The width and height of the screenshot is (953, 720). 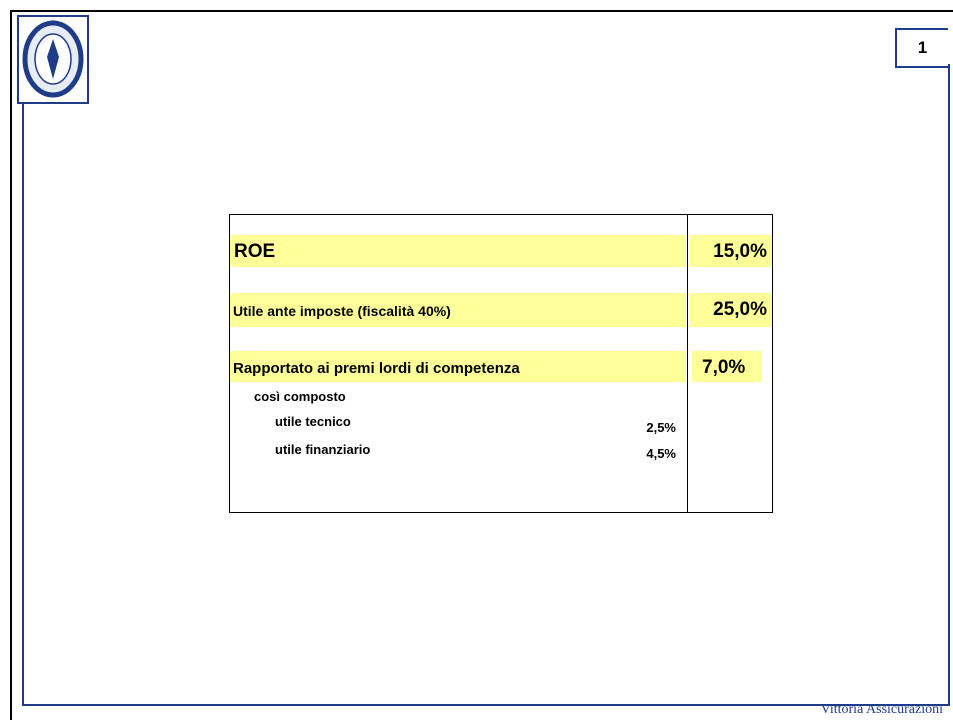 I want to click on breakdown-value: 2,5%, so click(x=661, y=427).